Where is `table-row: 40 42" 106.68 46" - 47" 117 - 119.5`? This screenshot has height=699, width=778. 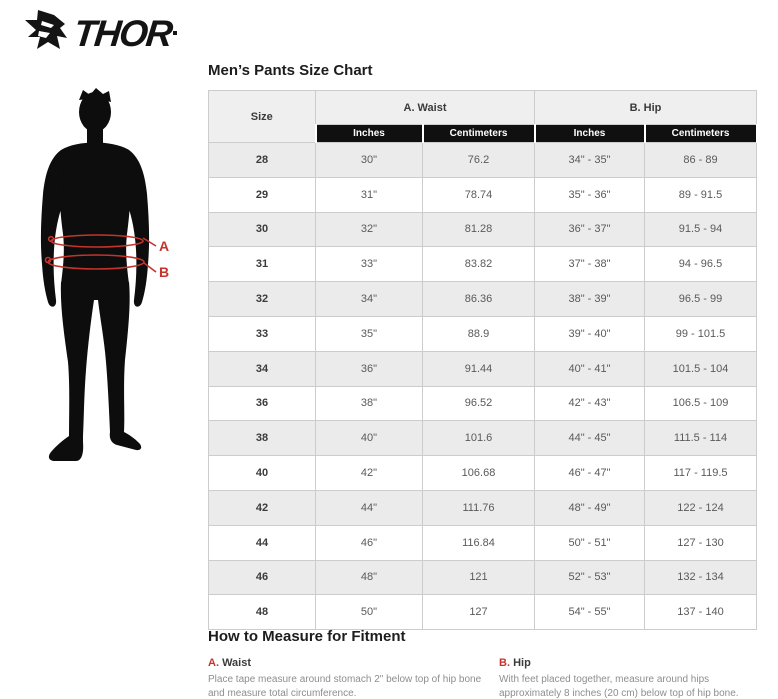 table-row: 40 42" 106.68 46" - 47" 117 - 119.5 is located at coordinates (482, 473).